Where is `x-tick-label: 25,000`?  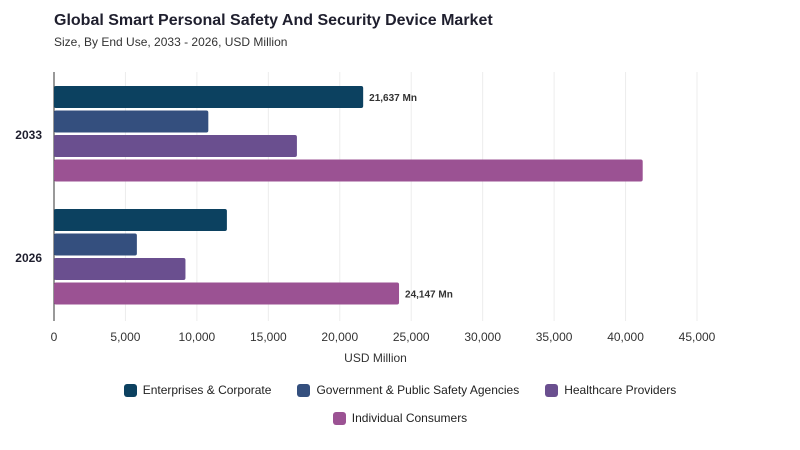
x-tick-label: 25,000 is located at coordinates (411, 337).